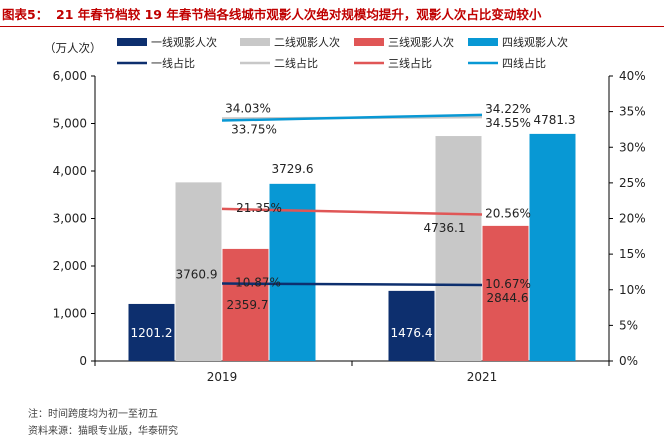  I want to click on legend-label-line-2: 二线占比, so click(296, 63).